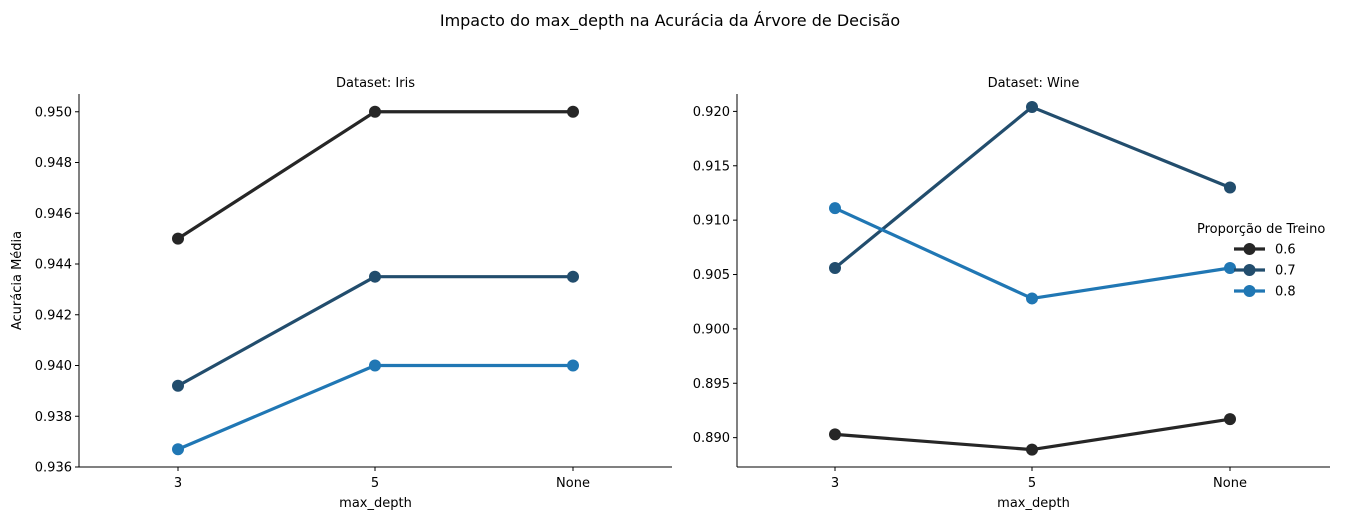 The width and height of the screenshot is (1346, 520). I want to click on y-tick-label: 0.950, so click(53, 112).